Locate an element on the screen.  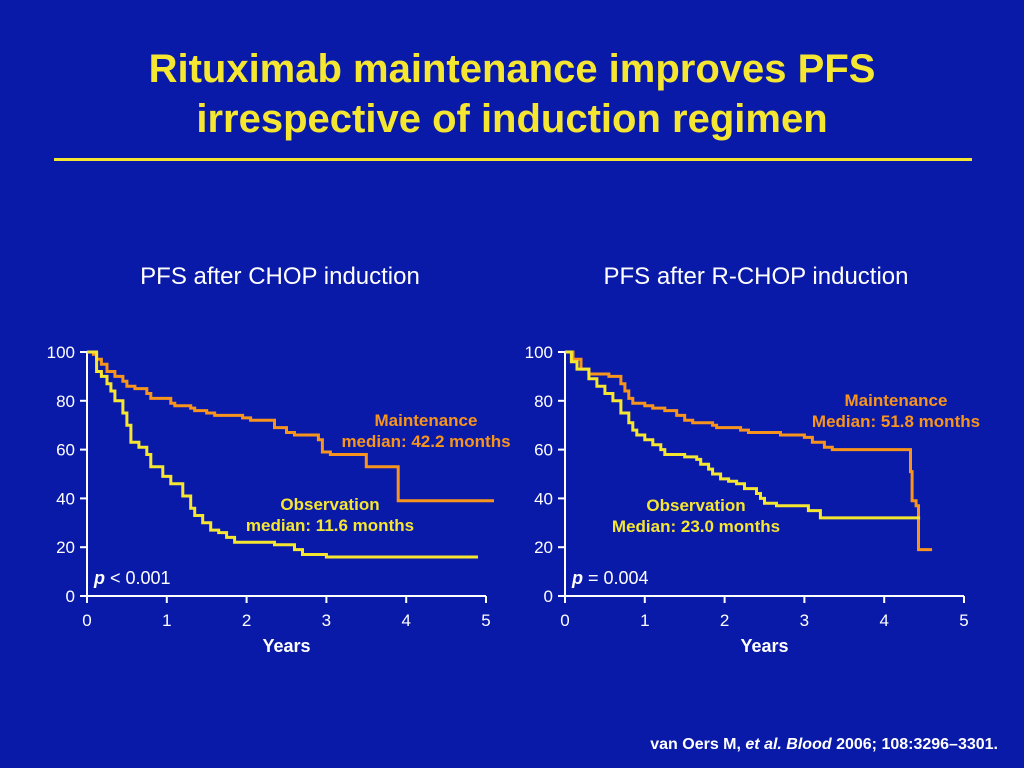
p-value-text: = 0.004 is located at coordinates (616, 578).